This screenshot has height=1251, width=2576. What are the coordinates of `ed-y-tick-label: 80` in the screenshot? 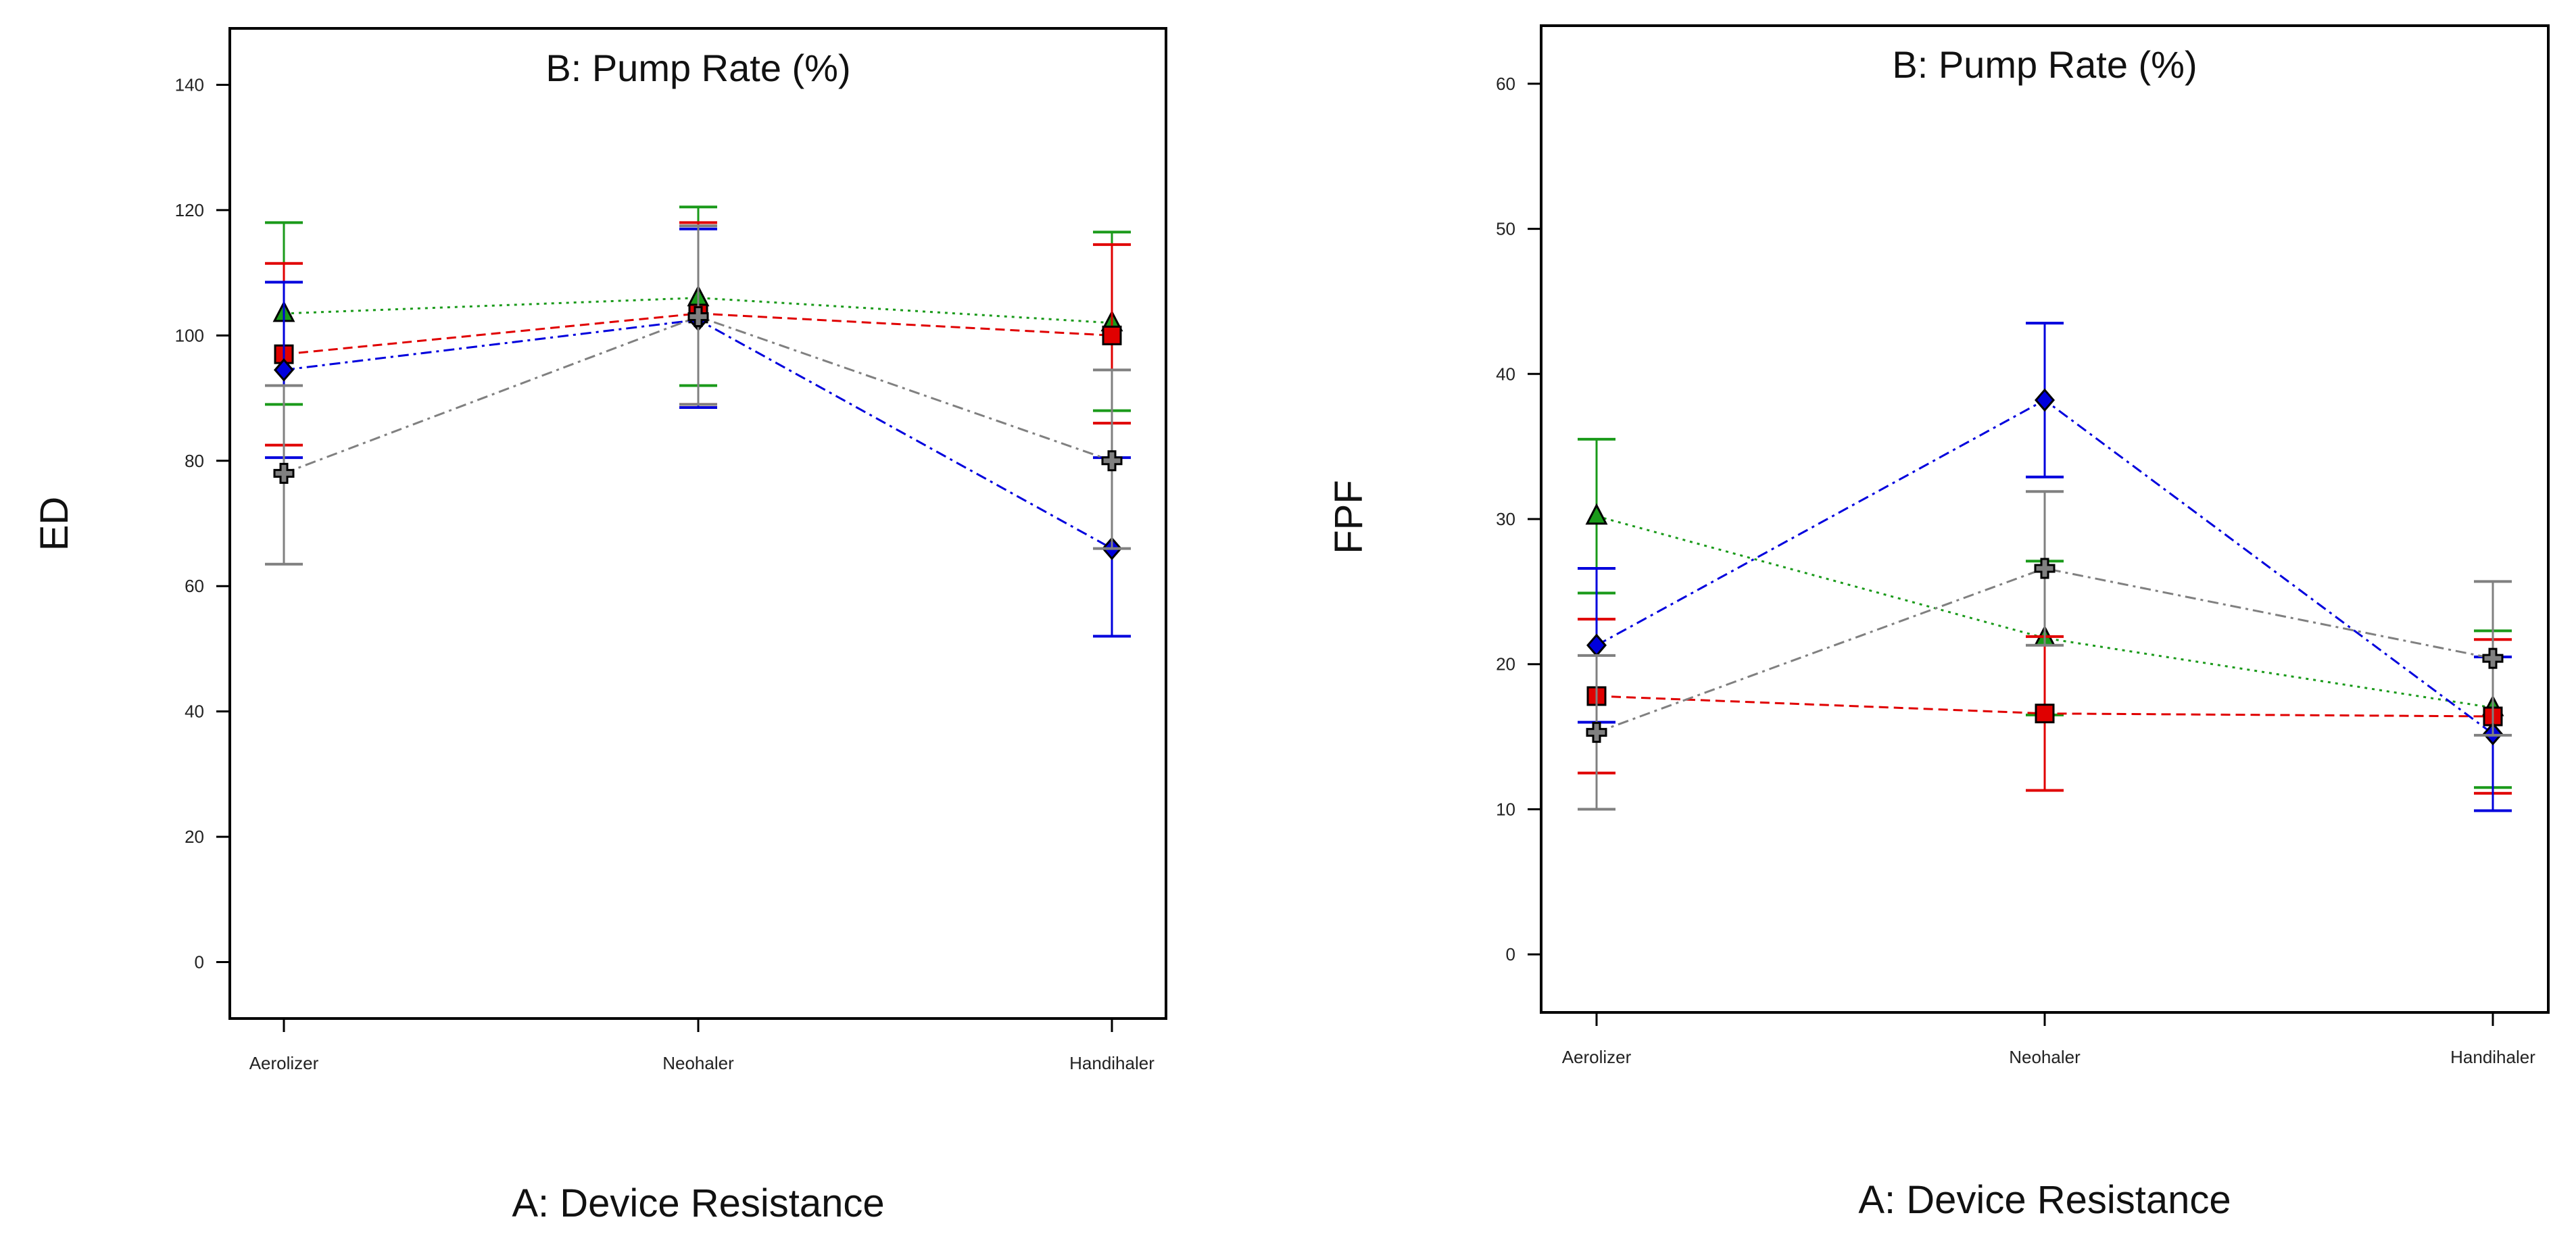 It's located at (194, 461).